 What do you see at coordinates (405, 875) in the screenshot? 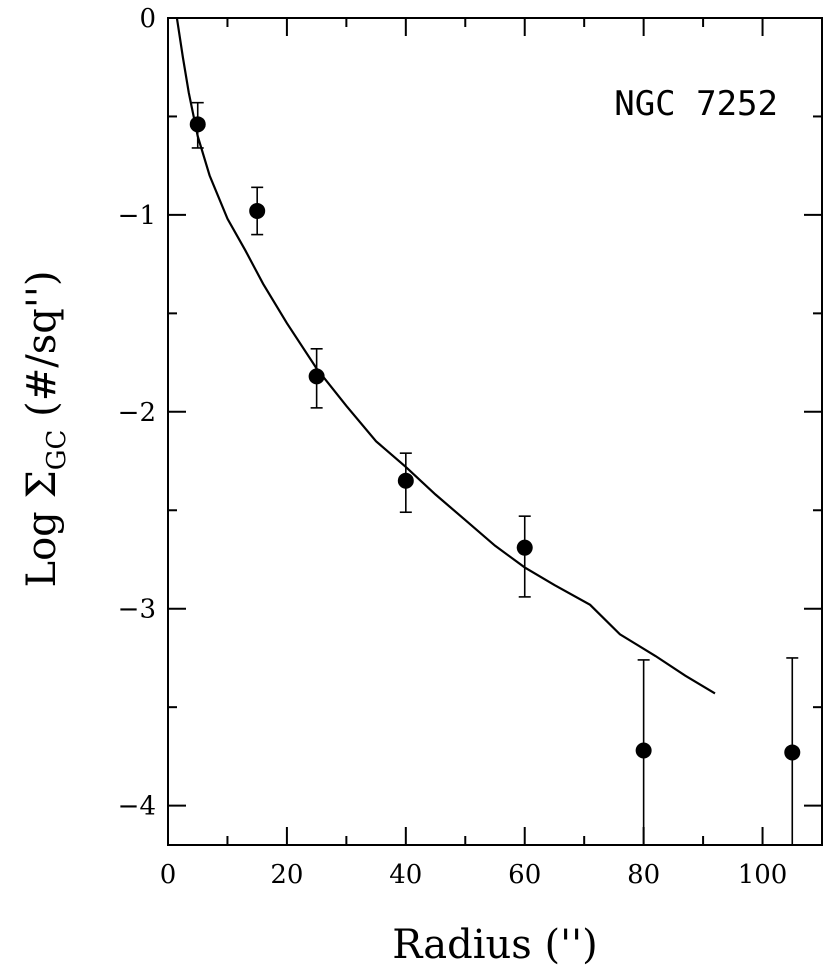
I see `x-tick-label: 40` at bounding box center [405, 875].